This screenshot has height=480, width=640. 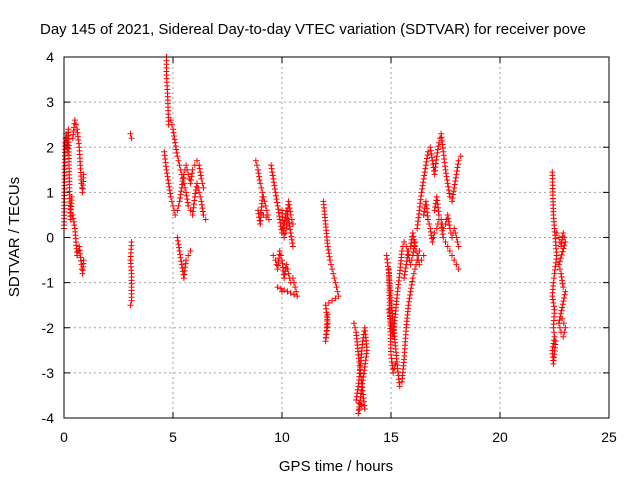 What do you see at coordinates (50, 192) in the screenshot?
I see `y-tick-label: 1` at bounding box center [50, 192].